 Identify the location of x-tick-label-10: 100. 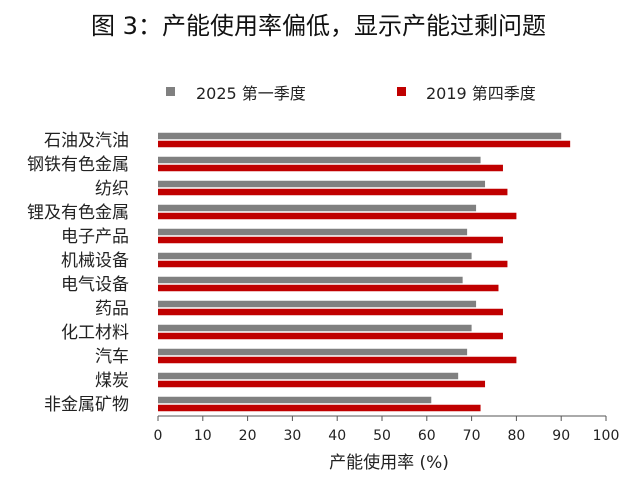
(606, 436).